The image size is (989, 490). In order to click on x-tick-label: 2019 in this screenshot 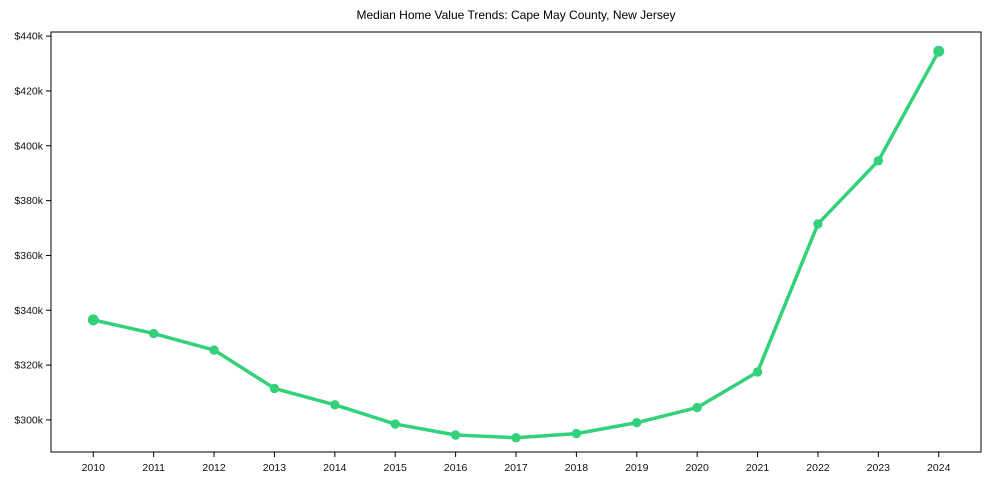, I will do `click(637, 468)`.